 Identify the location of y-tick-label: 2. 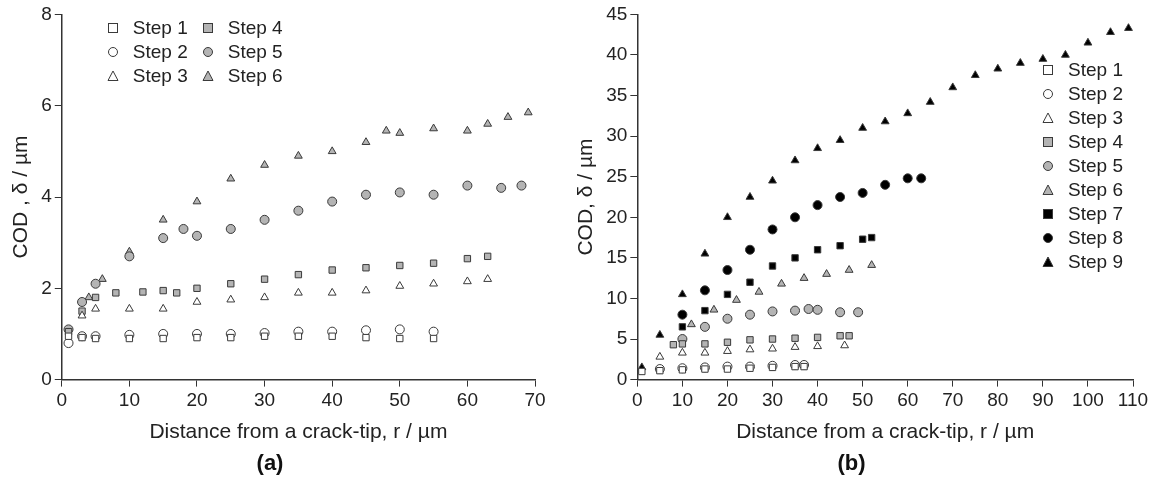
(46, 287).